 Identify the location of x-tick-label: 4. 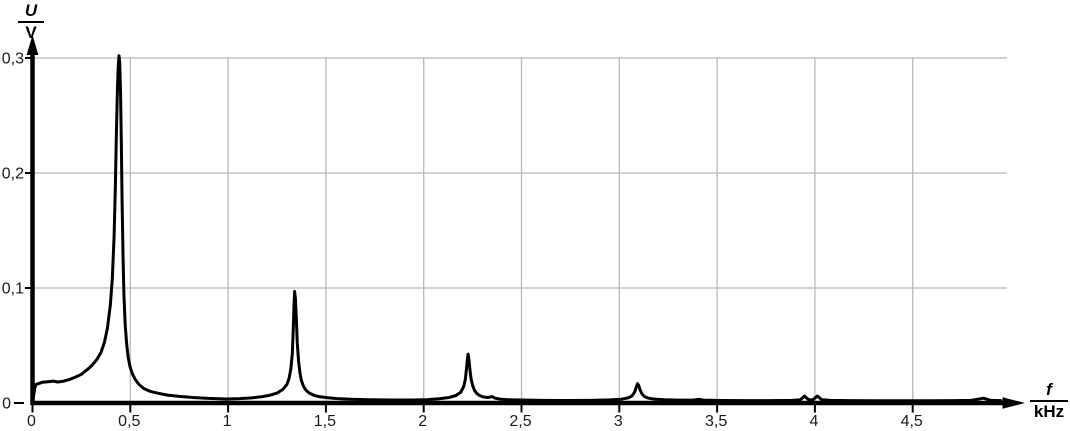
(813, 421).